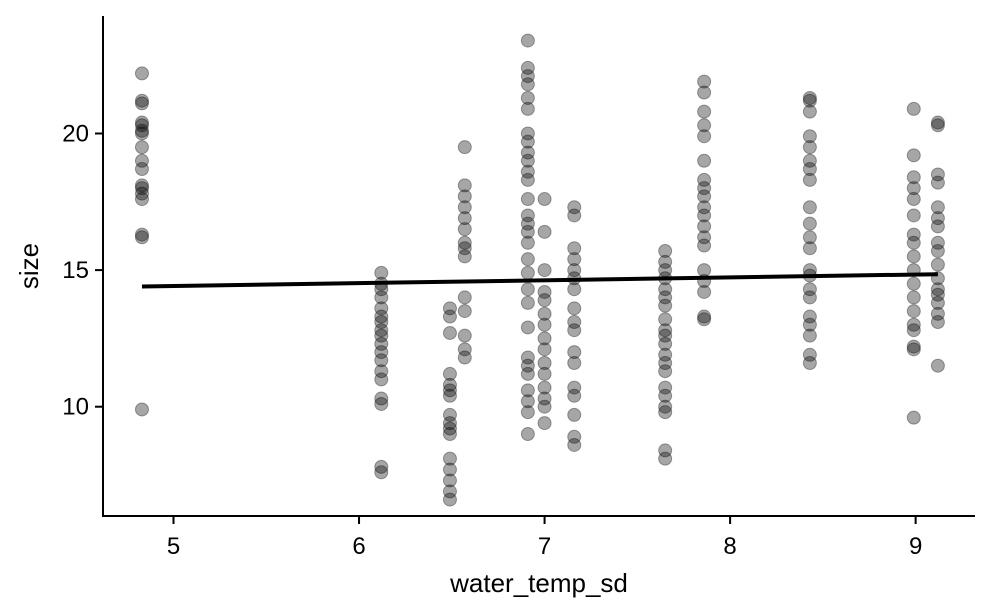 The width and height of the screenshot is (992, 613). Describe the element at coordinates (544, 546) in the screenshot. I see `x-tick-label: 7` at that location.